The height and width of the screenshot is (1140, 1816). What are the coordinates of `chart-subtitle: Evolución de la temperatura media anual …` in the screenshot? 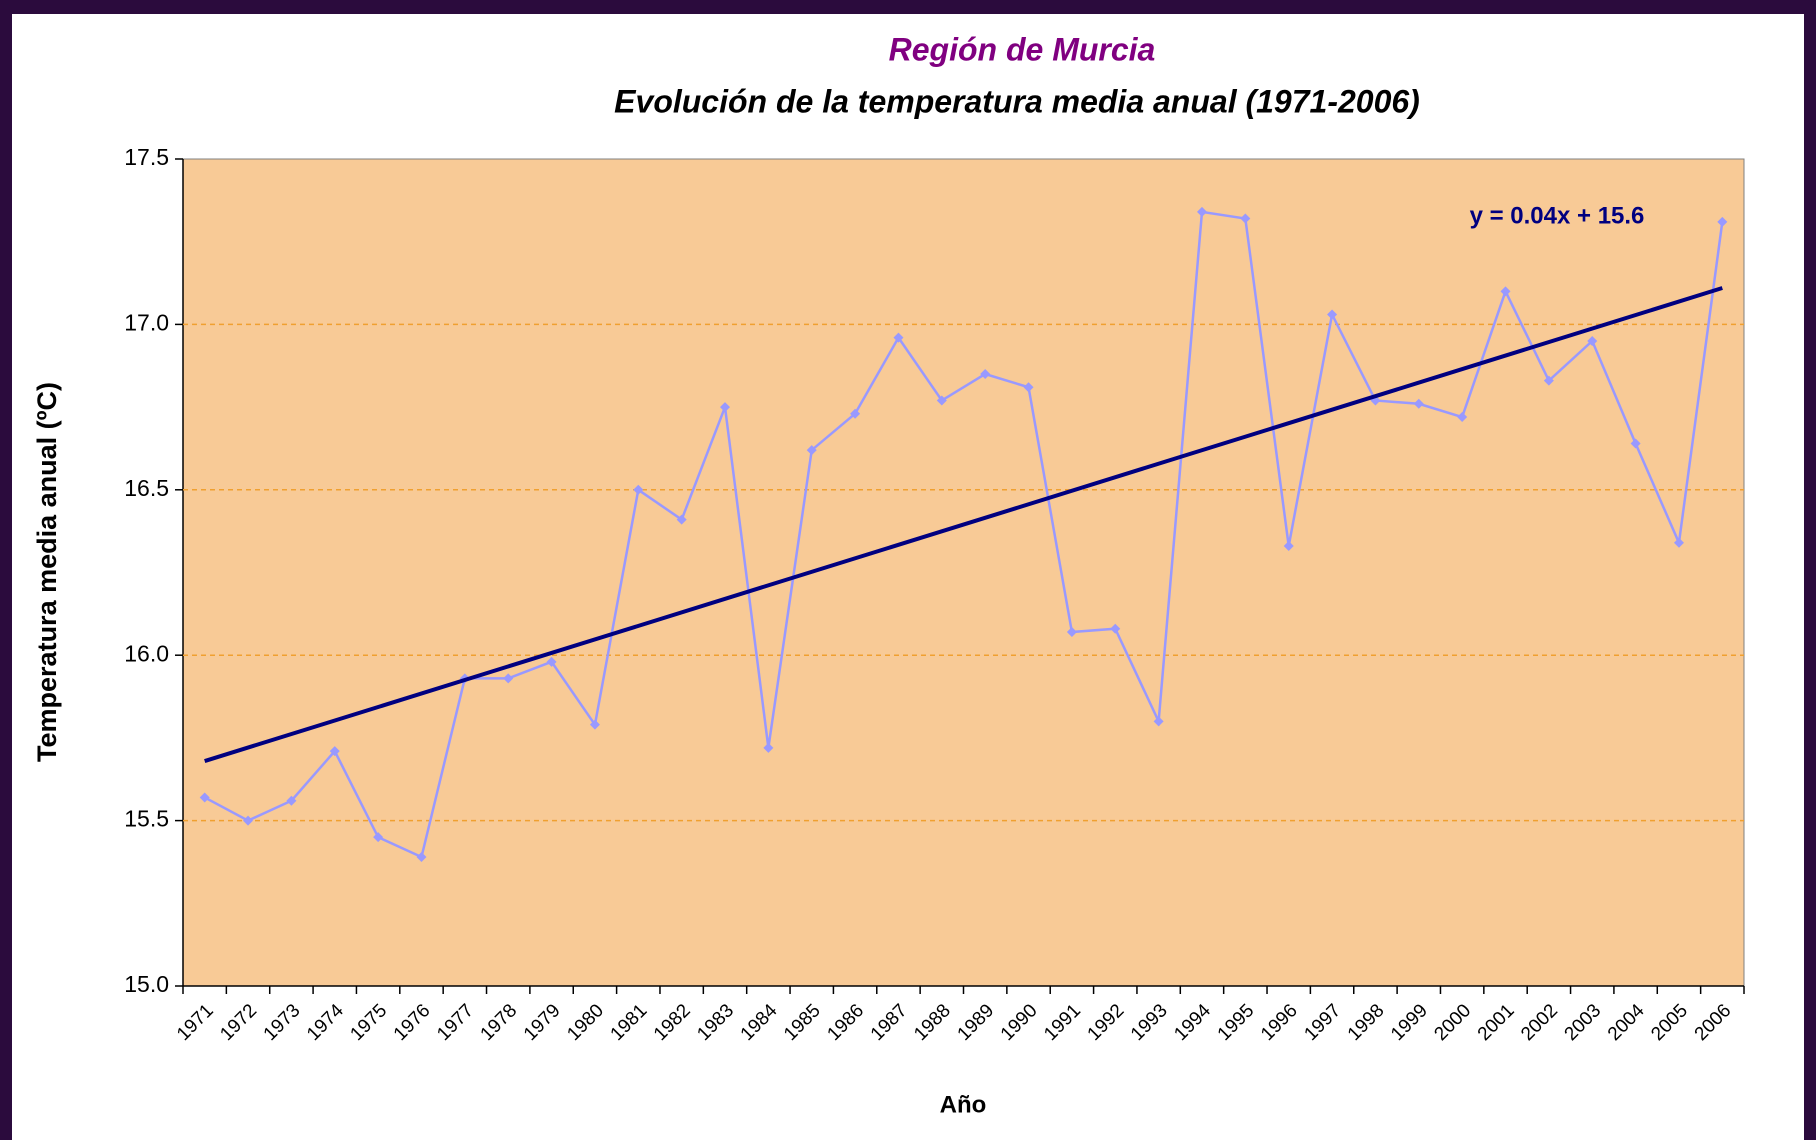 It's located at (1017, 101).